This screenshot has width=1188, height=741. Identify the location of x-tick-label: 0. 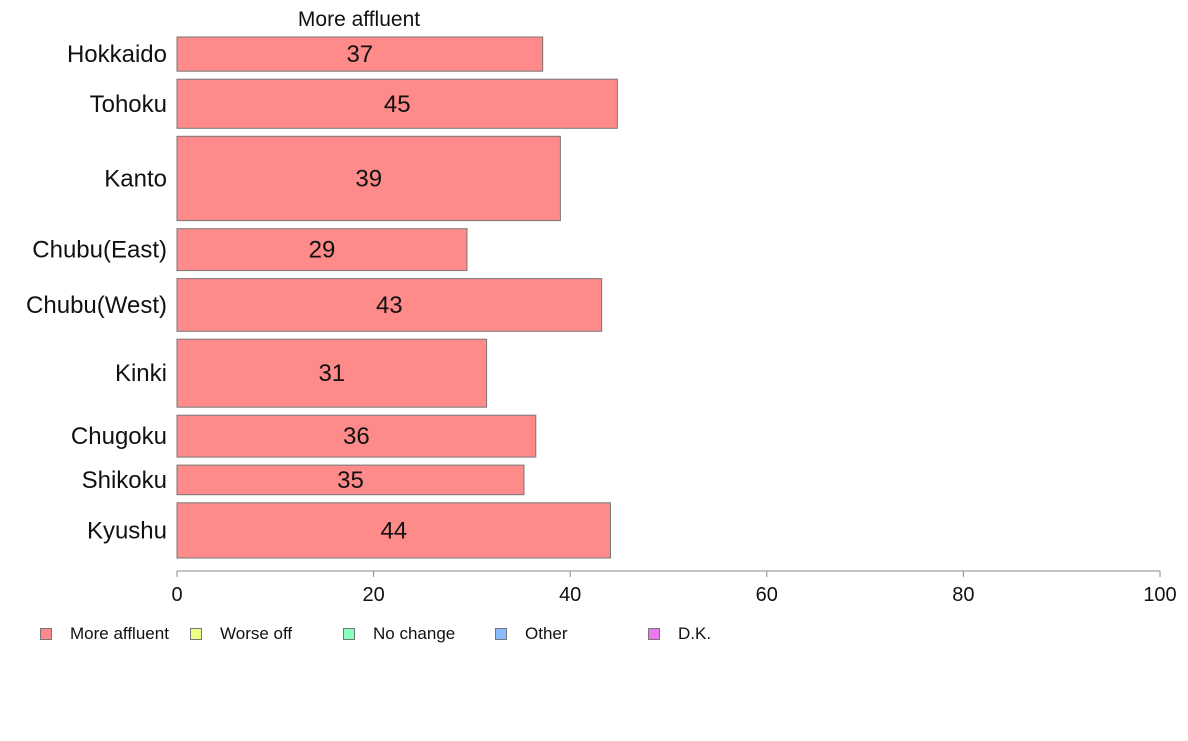
(176, 595).